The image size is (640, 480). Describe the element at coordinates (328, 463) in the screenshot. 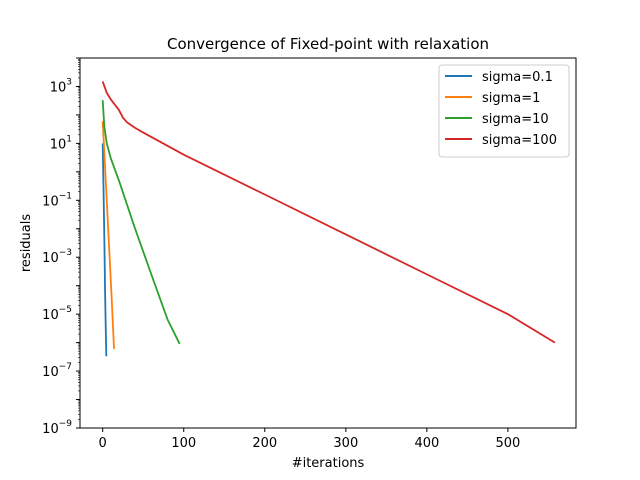

I see `x-axis-label: #iterations` at that location.